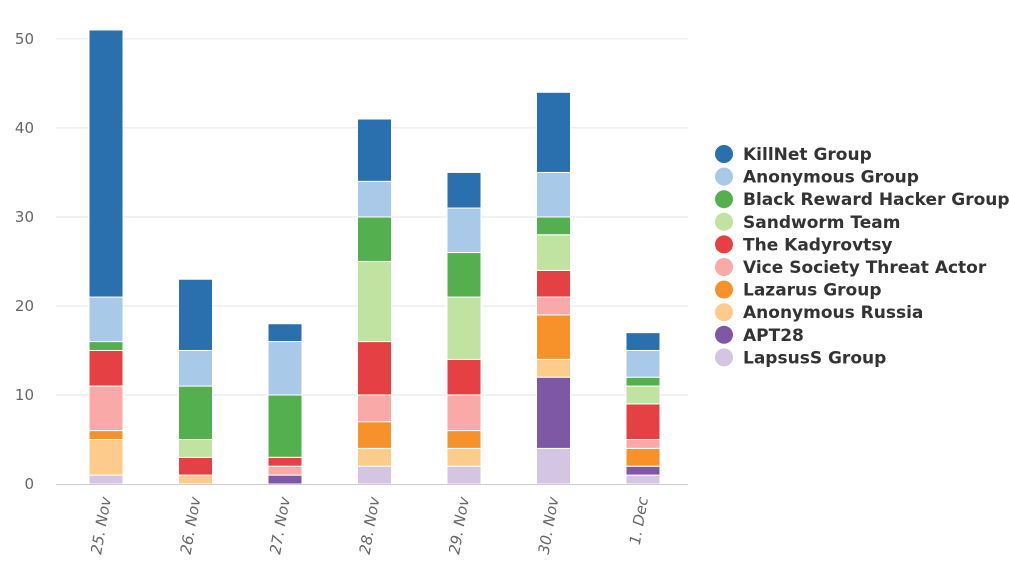 This screenshot has width=1009, height=576. I want to click on legend-item: KillNet Group, so click(793, 155).